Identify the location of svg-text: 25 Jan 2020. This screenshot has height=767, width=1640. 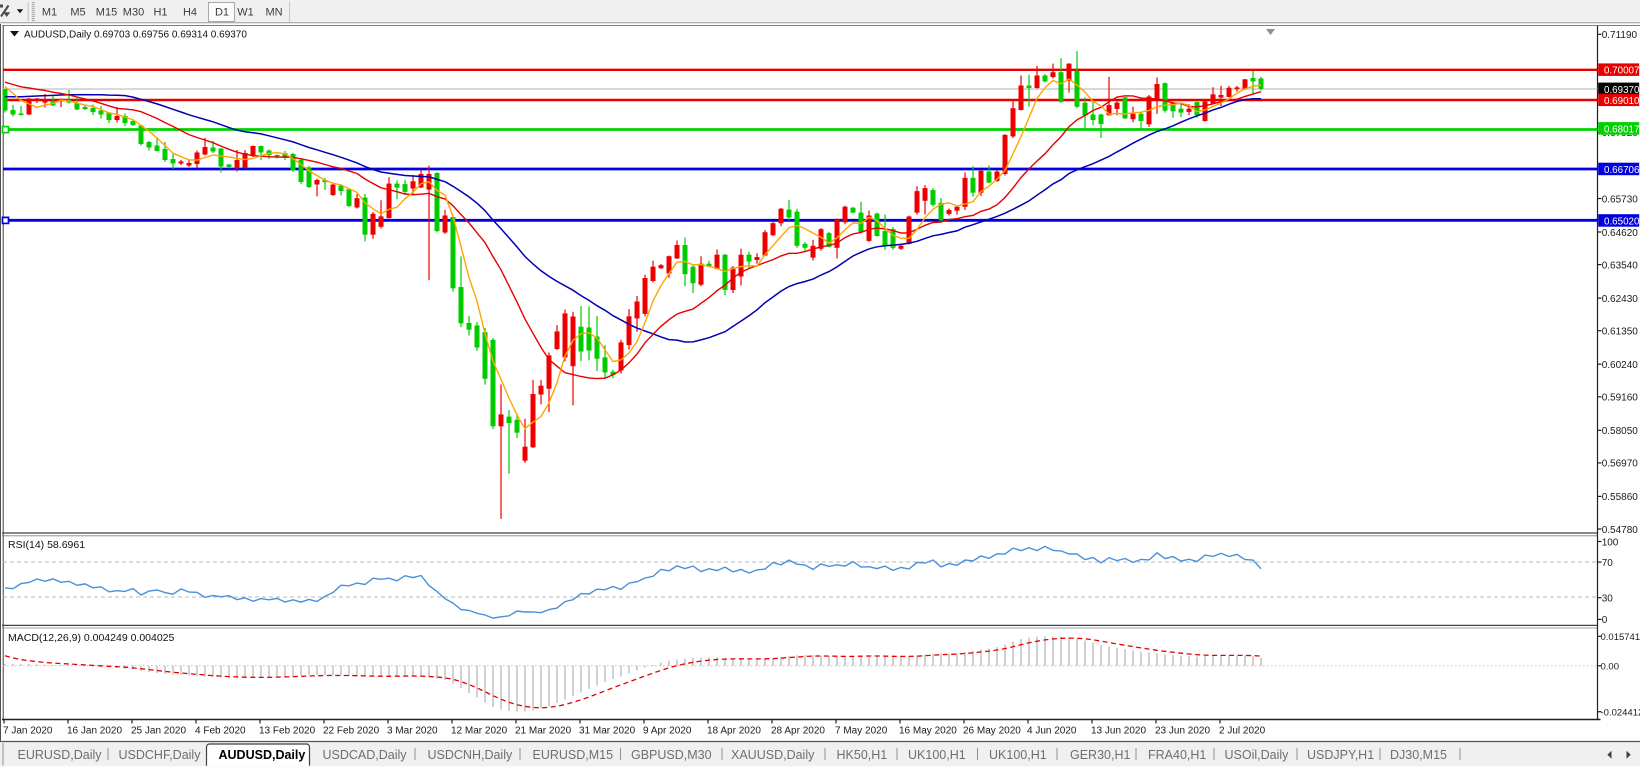
(158, 731).